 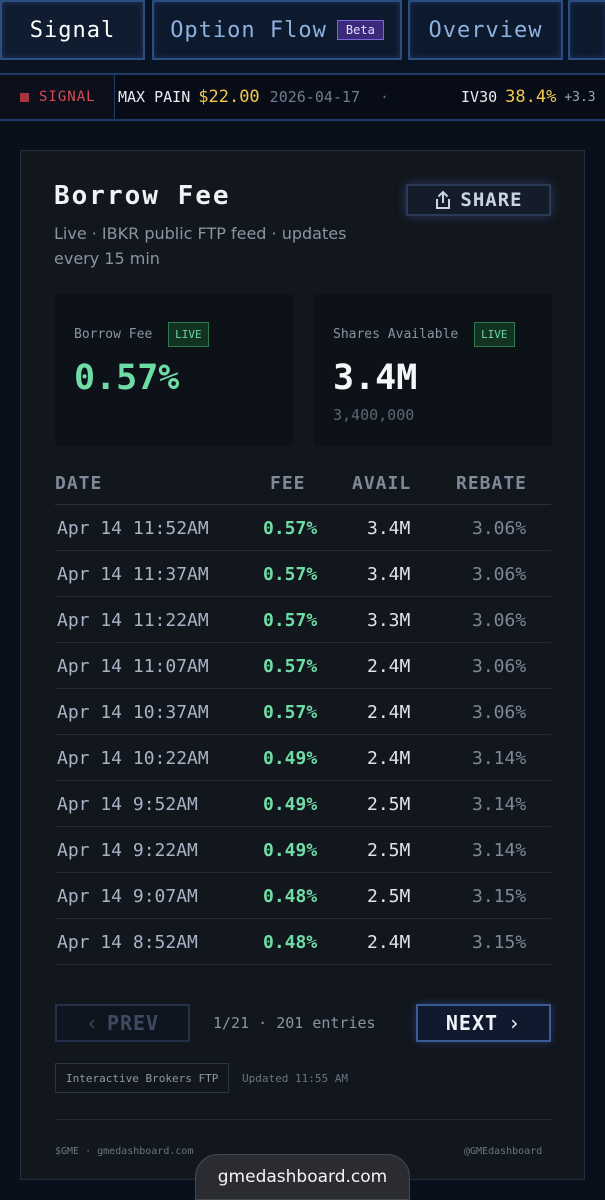 I want to click on tab-option-flow: Option Flow Beta, so click(x=277, y=30).